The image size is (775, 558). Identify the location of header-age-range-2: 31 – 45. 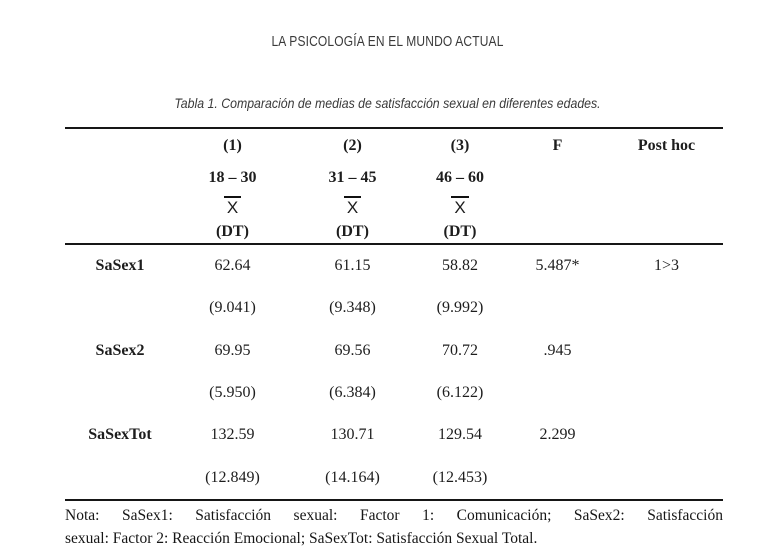
(352, 177).